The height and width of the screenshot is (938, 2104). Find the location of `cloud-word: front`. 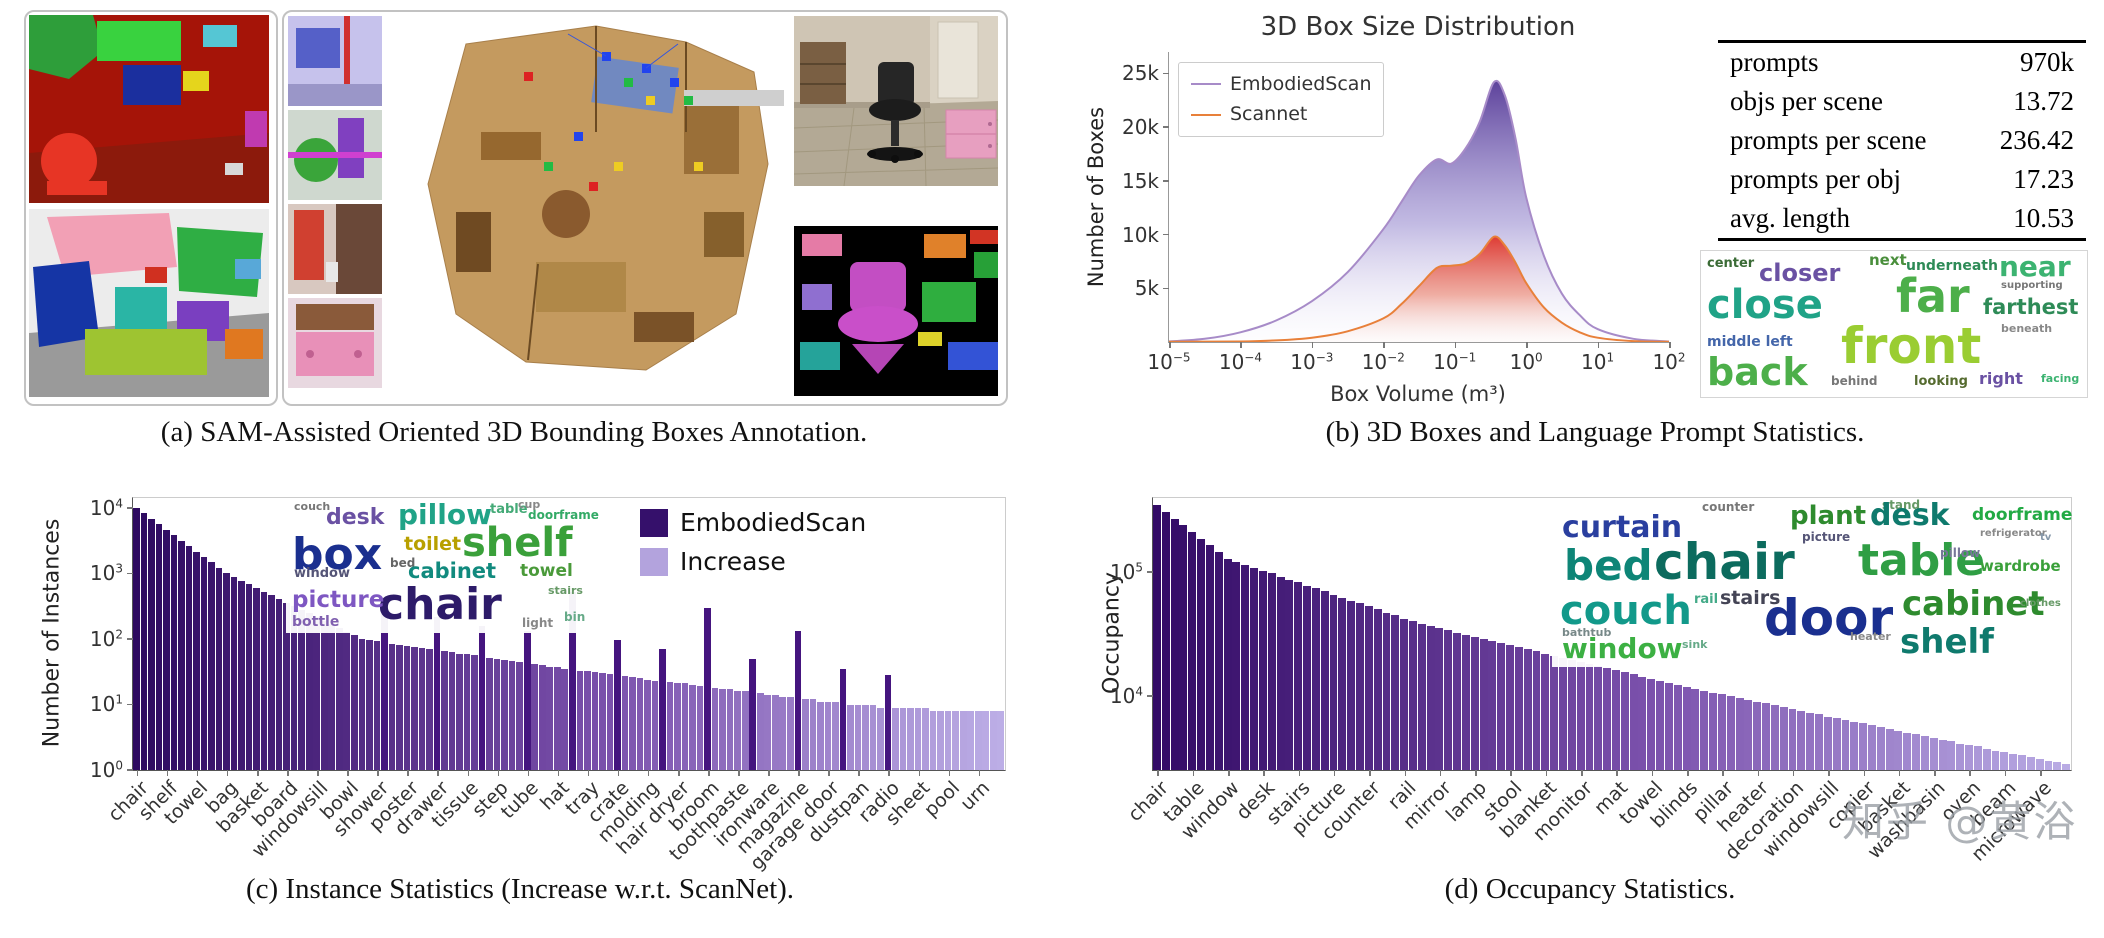

cloud-word: front is located at coordinates (1911, 346).